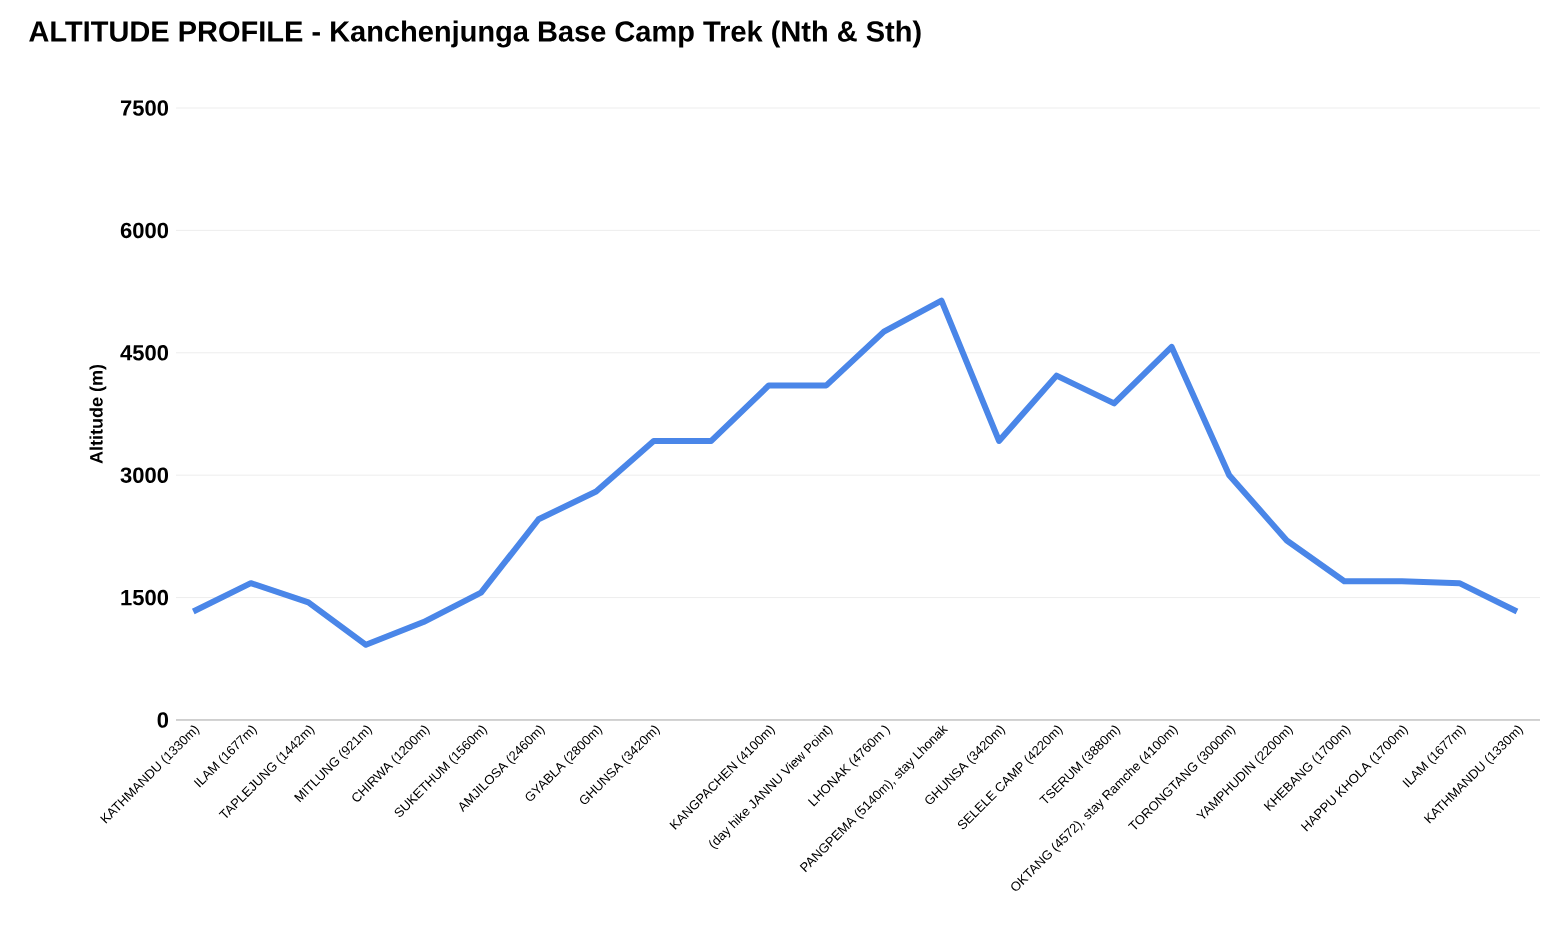 This screenshot has width=1568, height=946. Describe the element at coordinates (475, 34) in the screenshot. I see `chart-title: ALTITUDE PROFILE - Kanchenjunga Base Camp Trek (Nth & Sth)` at that location.